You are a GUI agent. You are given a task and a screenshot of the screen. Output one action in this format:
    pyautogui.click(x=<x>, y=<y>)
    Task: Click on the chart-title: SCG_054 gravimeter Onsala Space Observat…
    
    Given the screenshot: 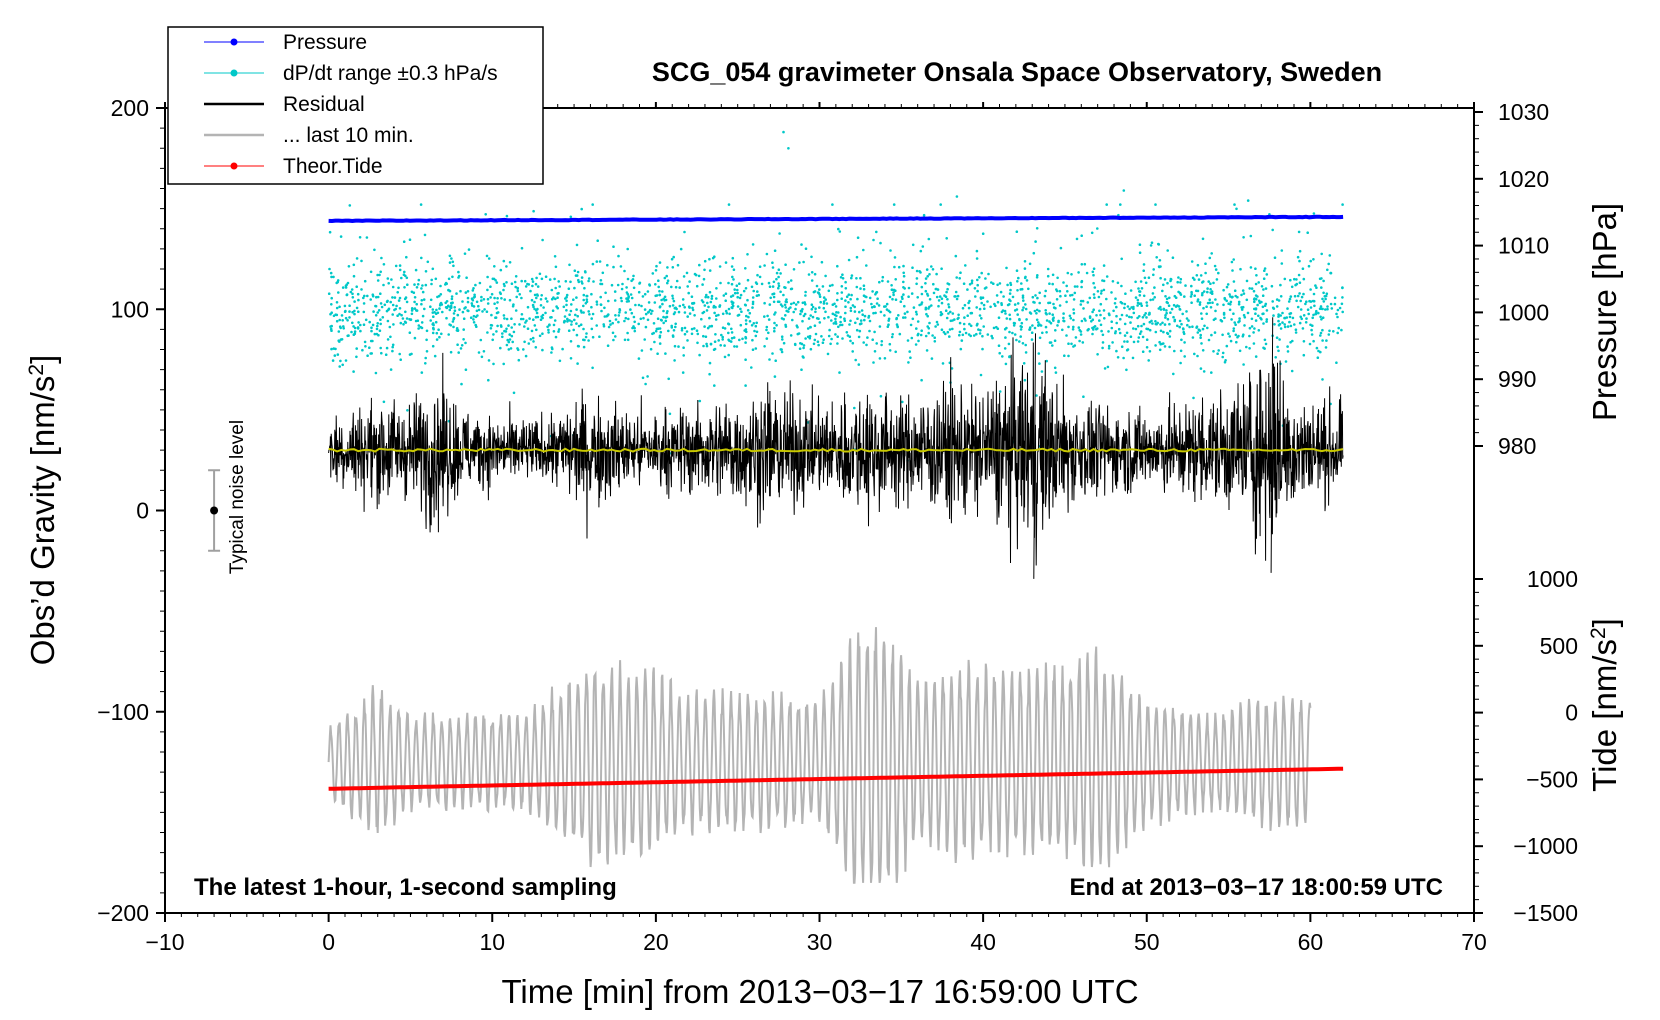 What is the action you would take?
    pyautogui.click(x=1017, y=72)
    